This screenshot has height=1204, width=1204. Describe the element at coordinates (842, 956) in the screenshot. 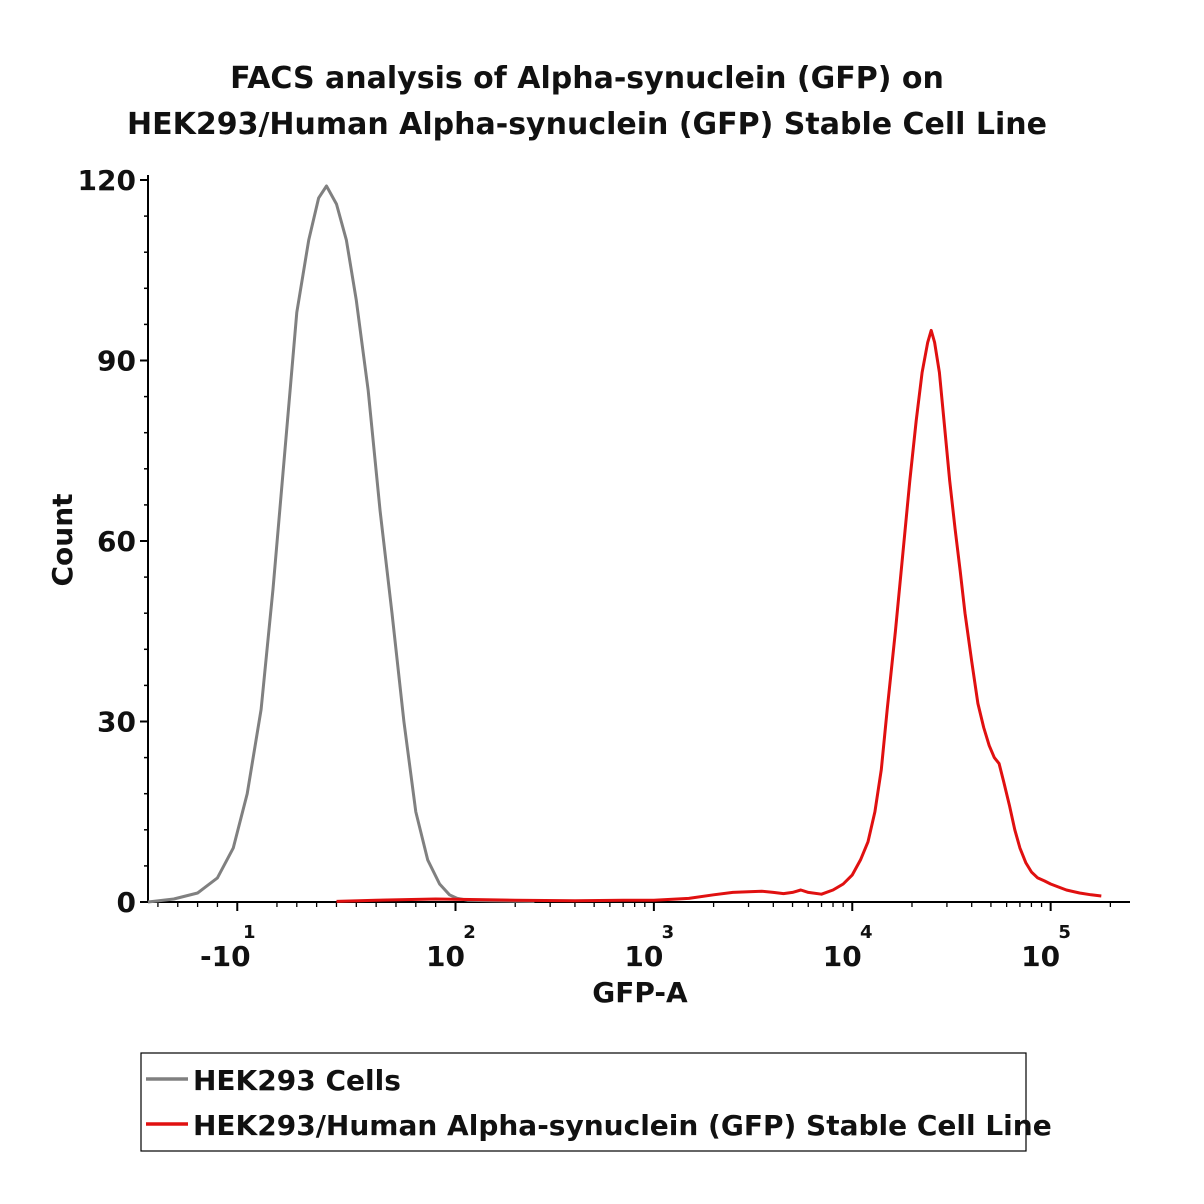

I see `x-tick-label-3: 10` at that location.